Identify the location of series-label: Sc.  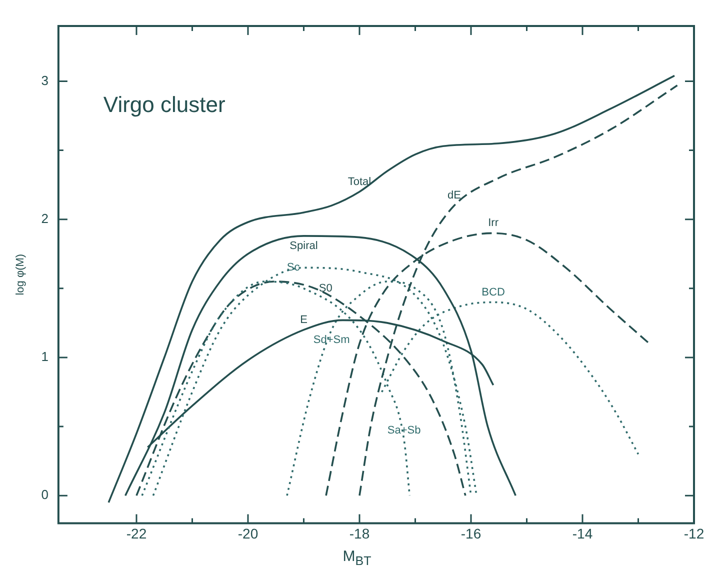
(293, 268).